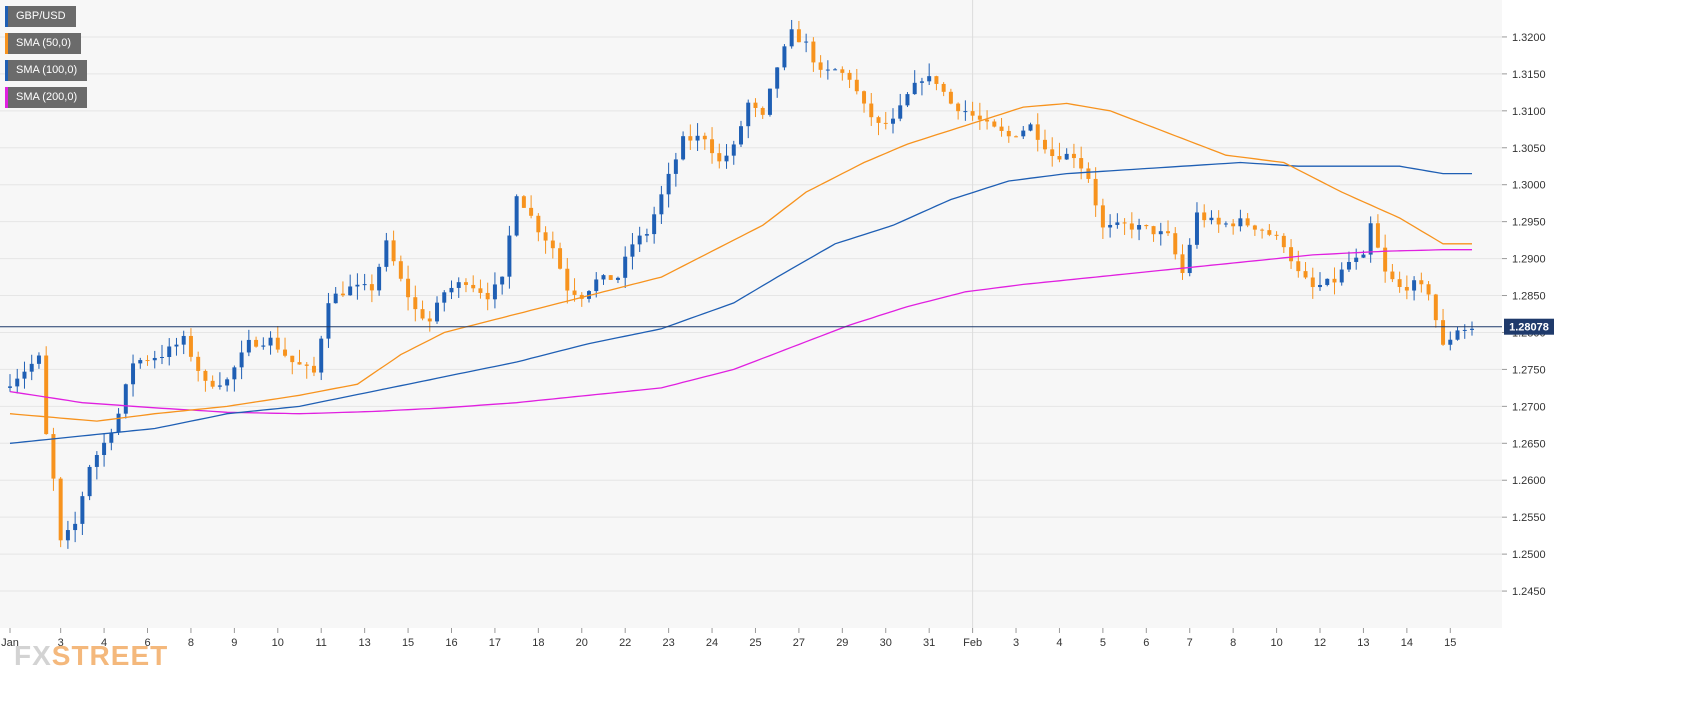  I want to click on legend-item-gbpusd: GBP/USD, so click(40, 16).